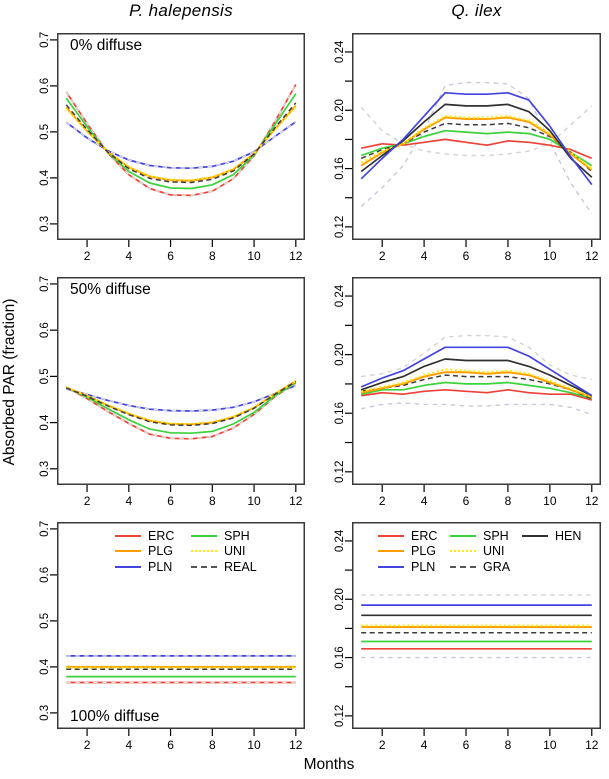  I want to click on legend-column: HEN, so click(558, 551).